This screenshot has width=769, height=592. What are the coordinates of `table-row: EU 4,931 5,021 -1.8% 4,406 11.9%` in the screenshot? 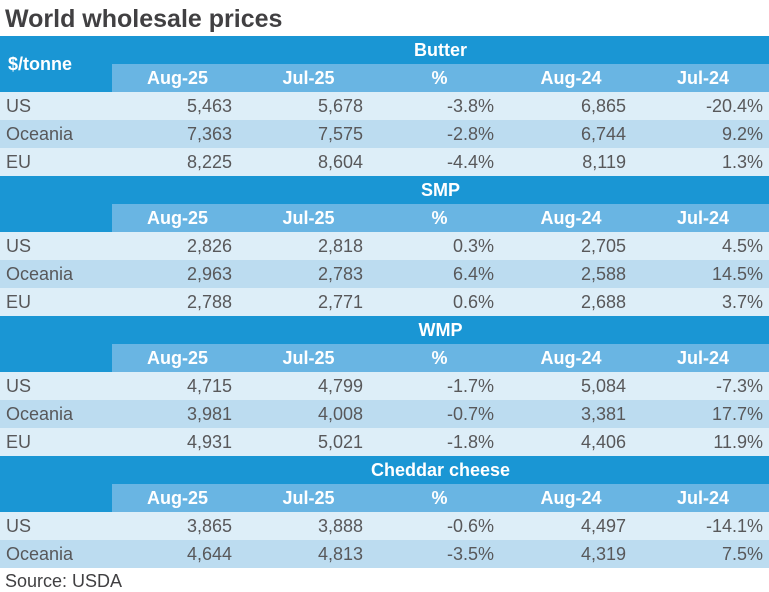 It's located at (384, 442).